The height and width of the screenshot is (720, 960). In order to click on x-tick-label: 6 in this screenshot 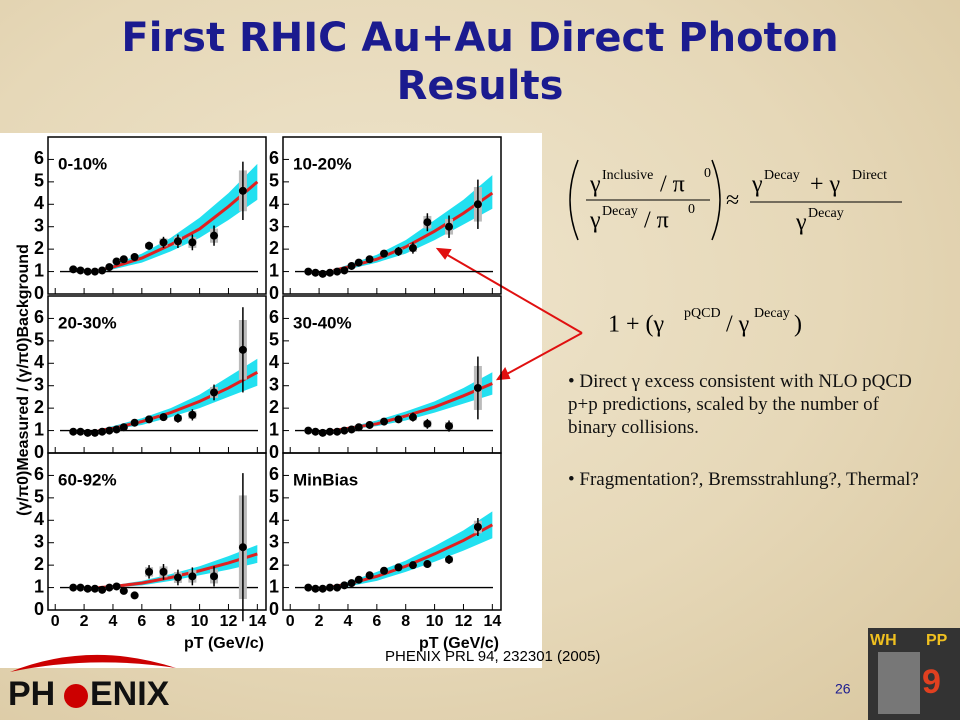, I will do `click(376, 621)`.